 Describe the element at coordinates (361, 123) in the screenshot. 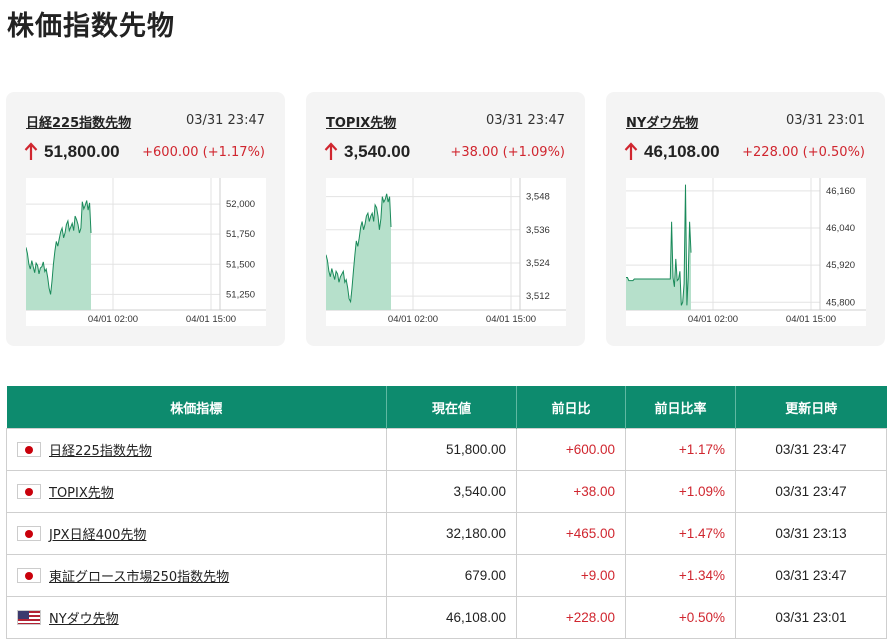

I see `card-title-link: TOPIX先物` at that location.